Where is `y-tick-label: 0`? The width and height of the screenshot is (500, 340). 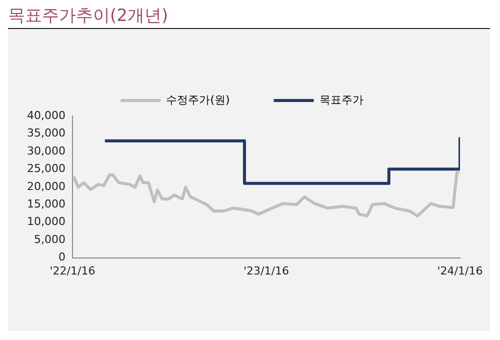 y-tick-label: 0 is located at coordinates (62, 257).